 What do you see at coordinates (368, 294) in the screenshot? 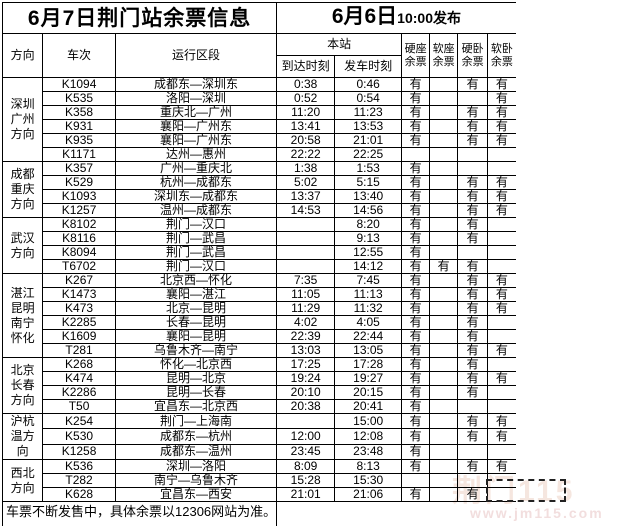
I see `depart-time-cell: 11:13` at bounding box center [368, 294].